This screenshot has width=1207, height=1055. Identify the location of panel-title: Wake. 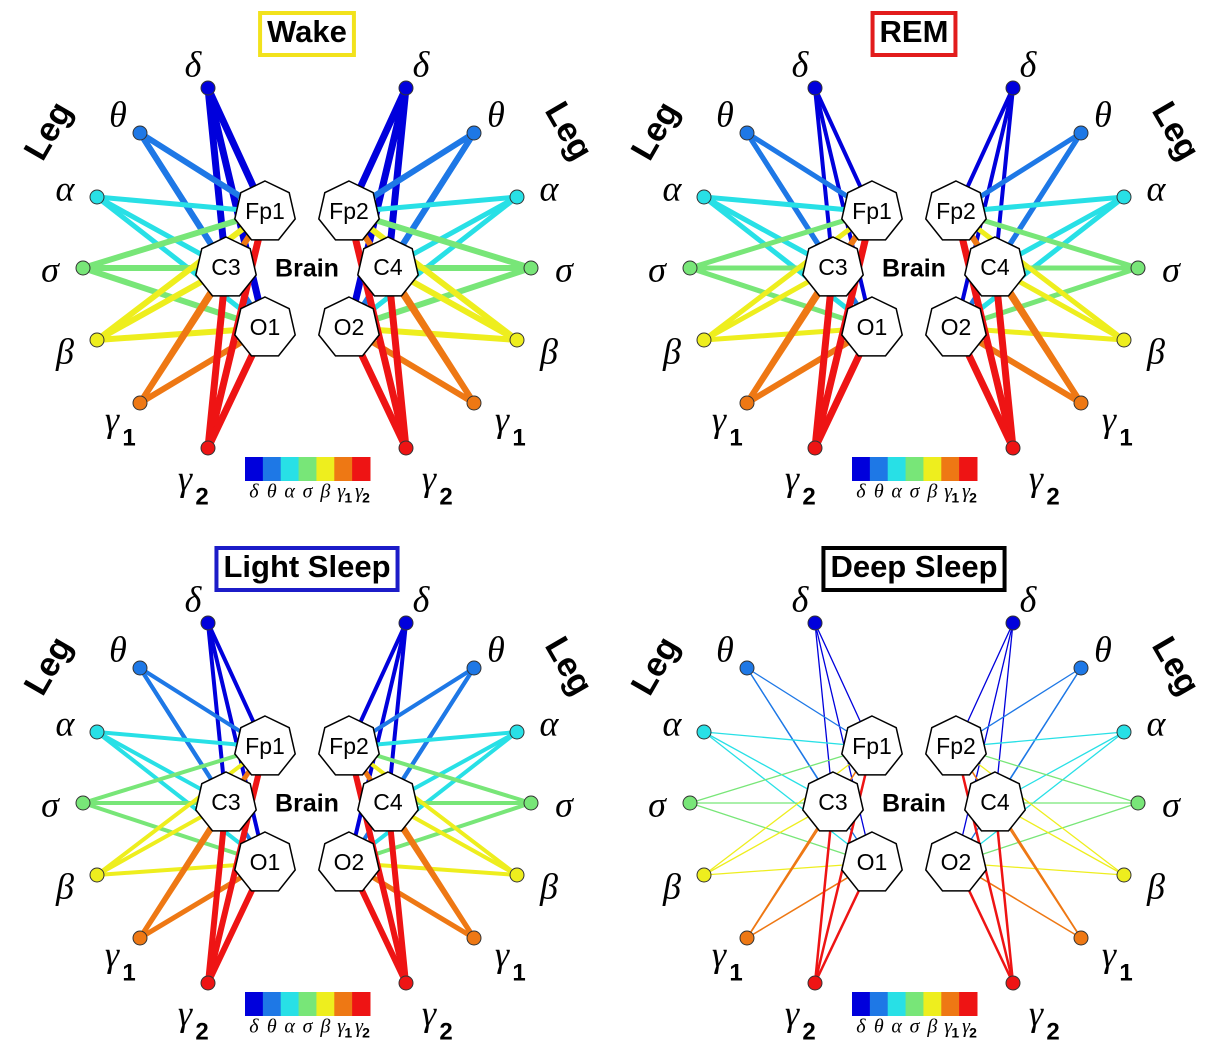
(307, 31).